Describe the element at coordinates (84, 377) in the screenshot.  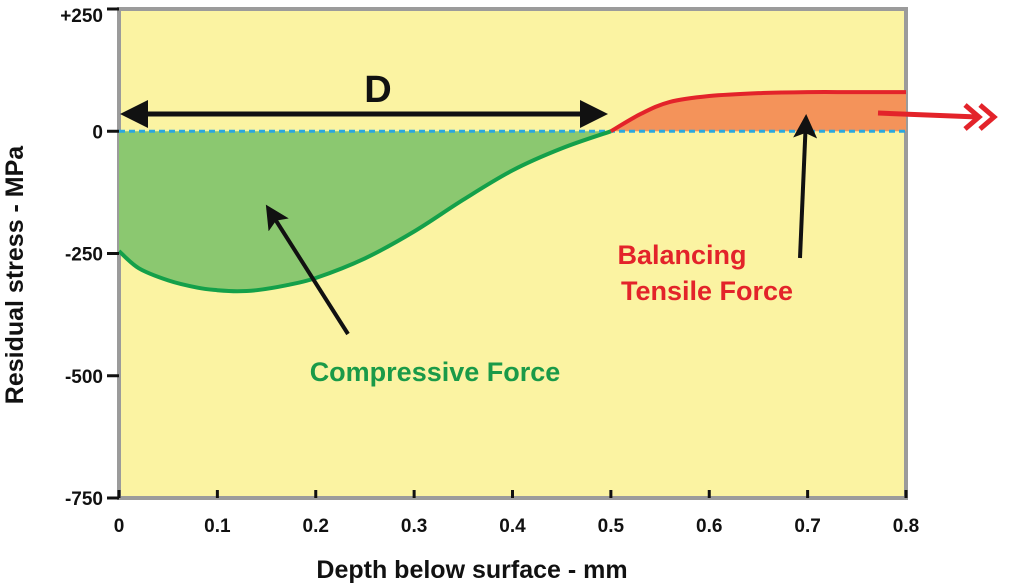
I see `y-tick-label: -500` at that location.